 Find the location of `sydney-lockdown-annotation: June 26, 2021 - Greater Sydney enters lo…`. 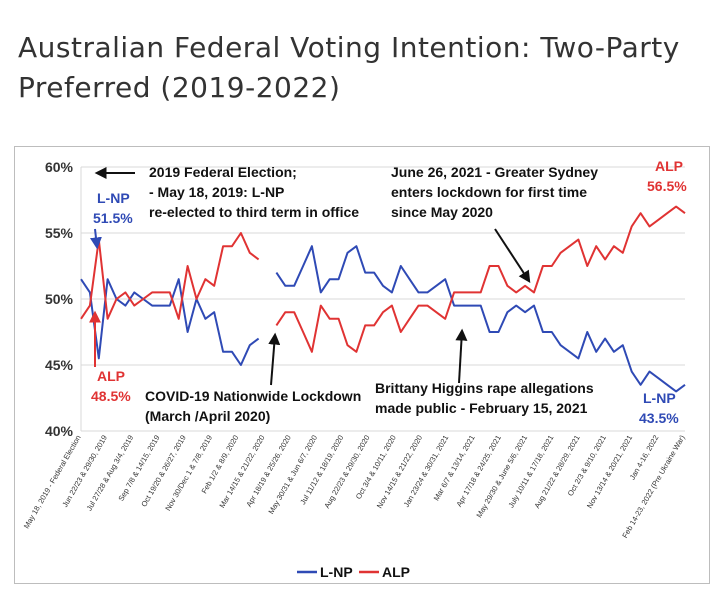

sydney-lockdown-annotation: June 26, 2021 - Greater Sydney enters lo… is located at coordinates (494, 192).